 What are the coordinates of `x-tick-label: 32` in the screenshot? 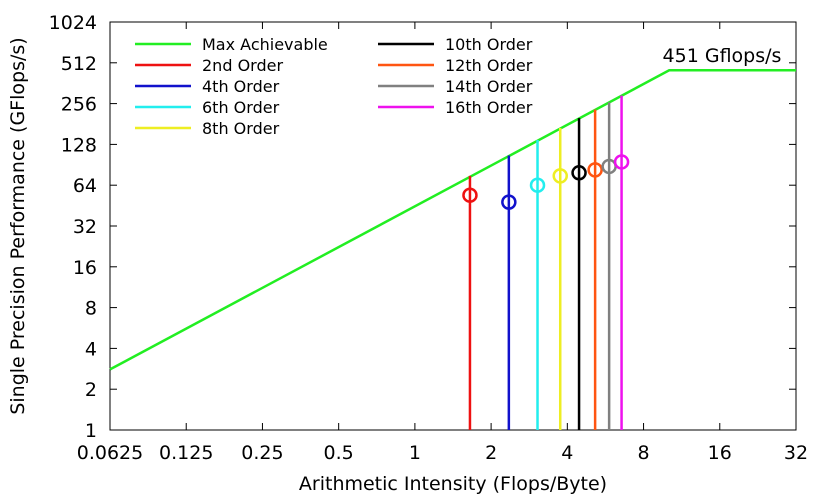 It's located at (796, 453).